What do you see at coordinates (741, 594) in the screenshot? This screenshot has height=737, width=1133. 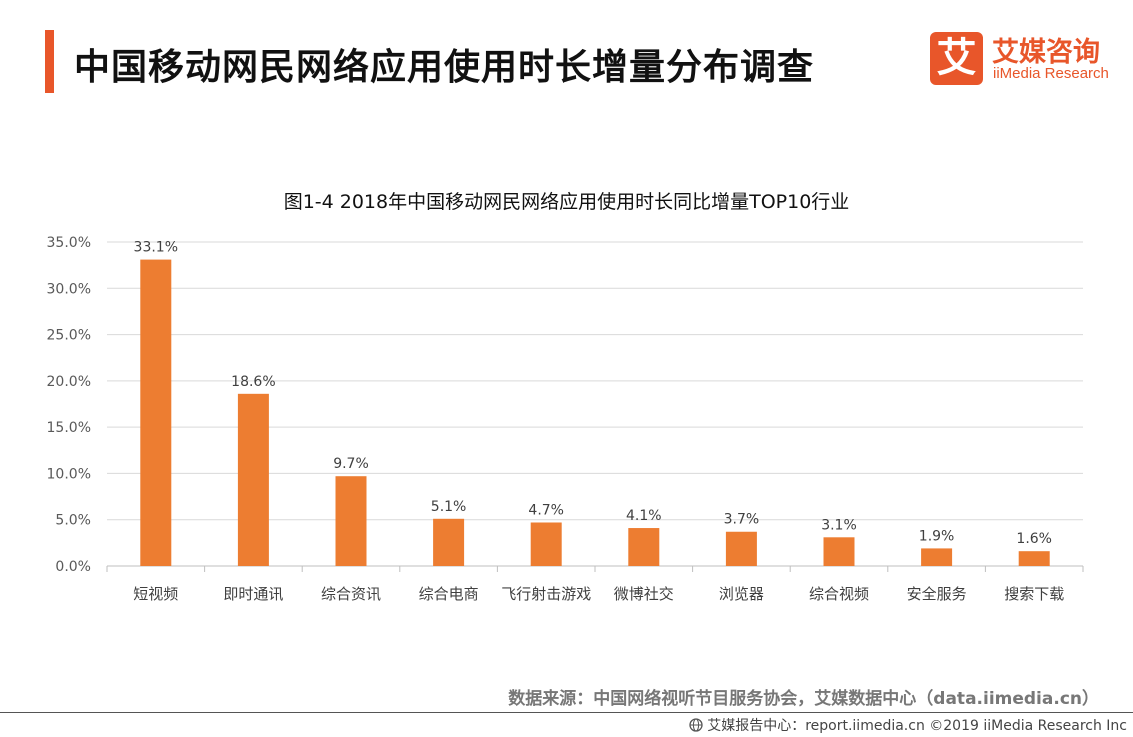 I see `x-tick-label: 浏览器` at bounding box center [741, 594].